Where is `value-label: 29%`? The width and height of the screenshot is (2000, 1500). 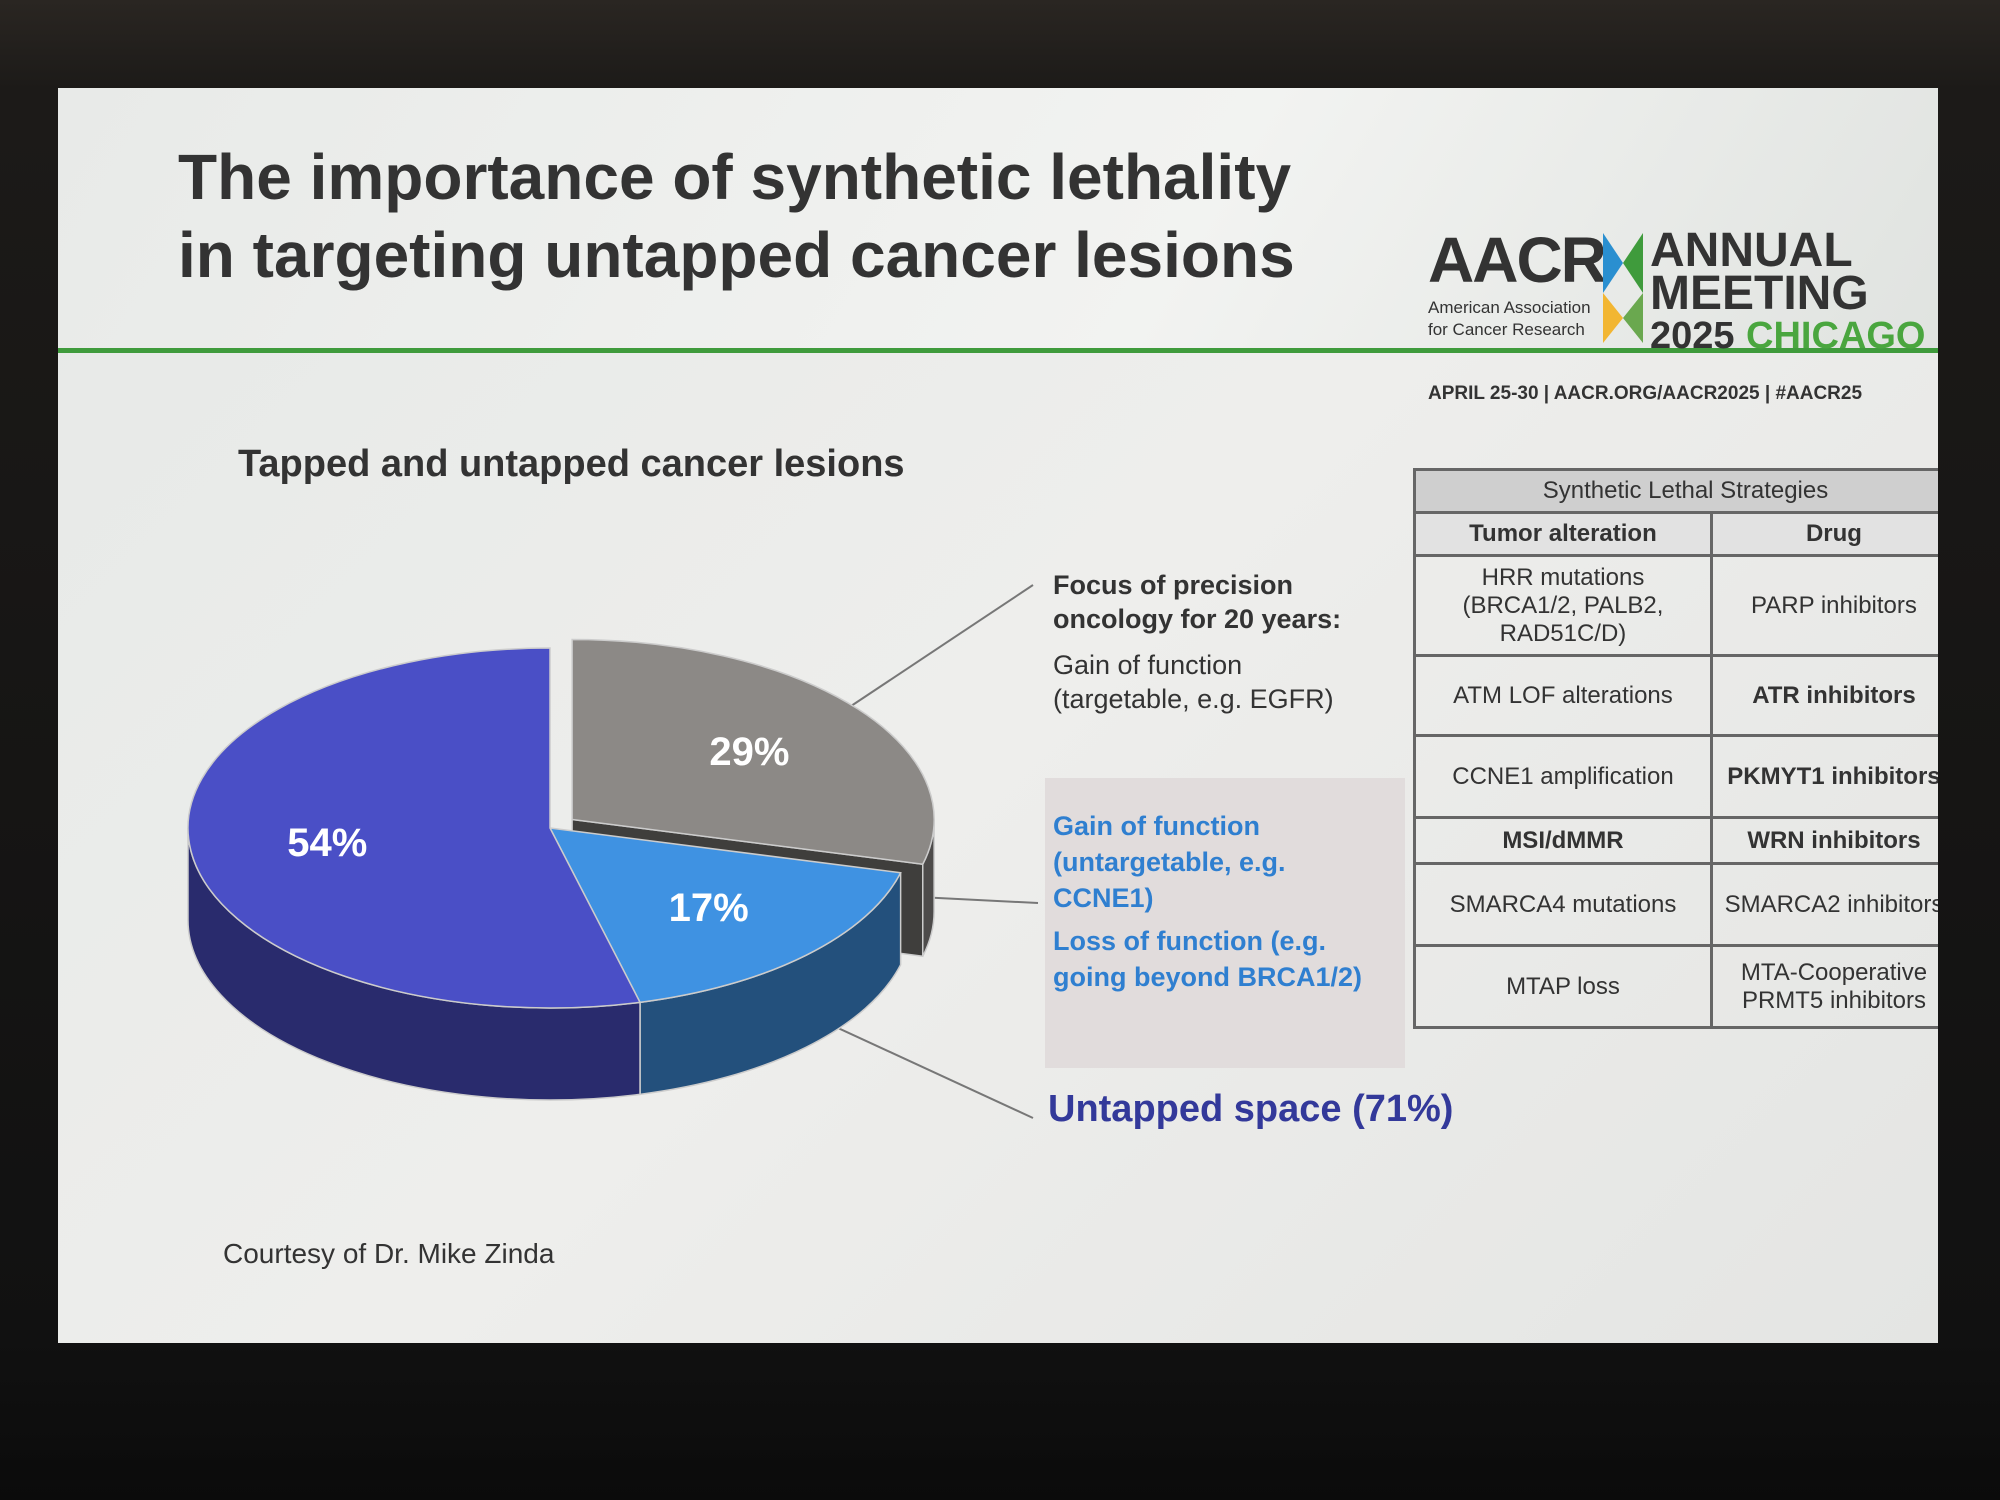
value-label: 29% is located at coordinates (749, 752).